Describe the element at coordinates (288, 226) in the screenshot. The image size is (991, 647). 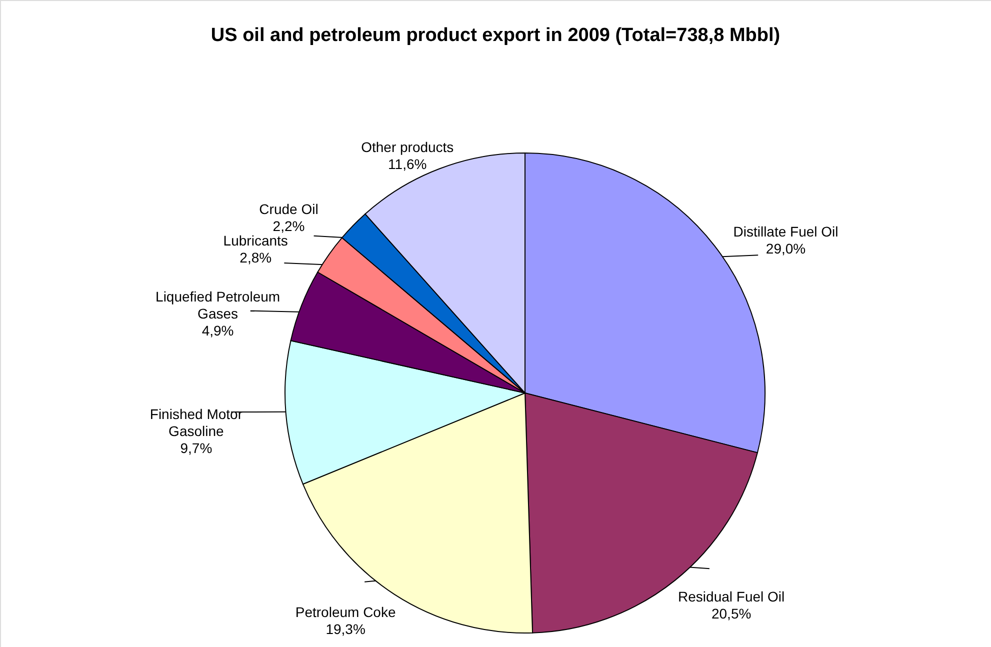
I see `data-label: 2,2%` at that location.